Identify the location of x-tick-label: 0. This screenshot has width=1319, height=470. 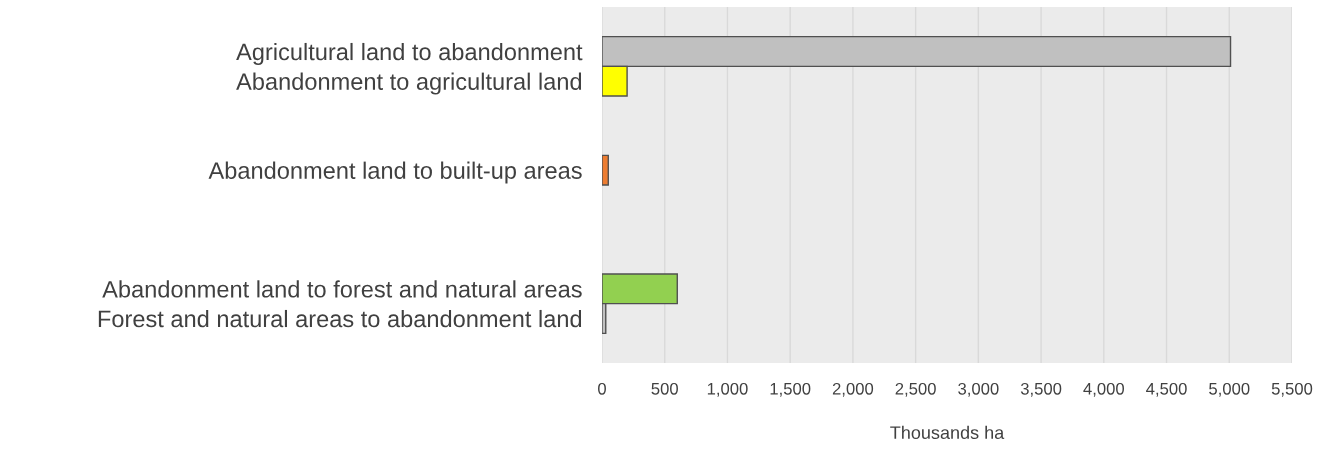
(602, 388).